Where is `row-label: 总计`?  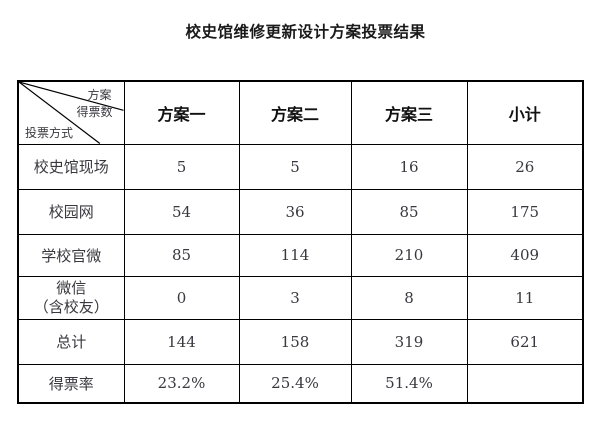 row-label: 总计 is located at coordinates (71, 341).